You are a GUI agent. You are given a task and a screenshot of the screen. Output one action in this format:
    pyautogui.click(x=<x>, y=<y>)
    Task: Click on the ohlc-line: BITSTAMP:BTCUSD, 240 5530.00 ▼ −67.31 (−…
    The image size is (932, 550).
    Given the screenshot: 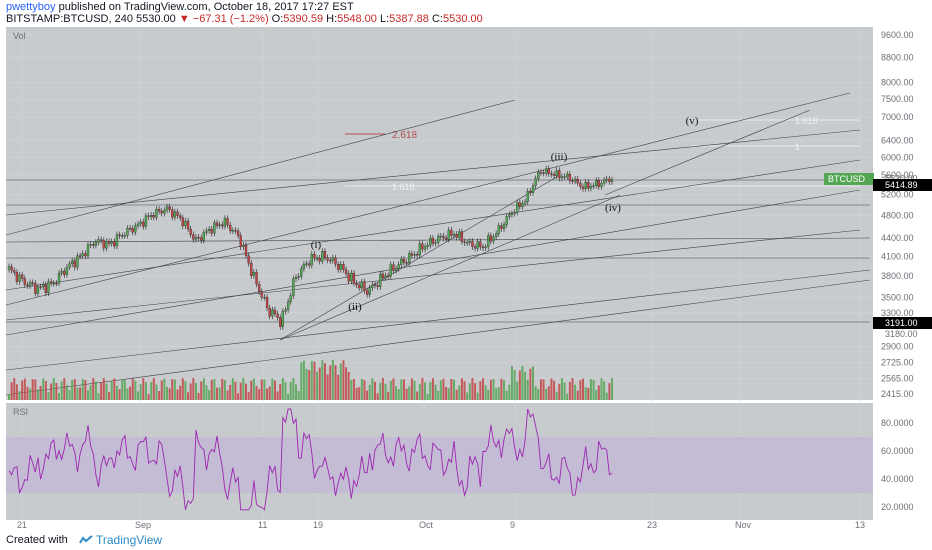 What is the action you would take?
    pyautogui.click(x=244, y=19)
    